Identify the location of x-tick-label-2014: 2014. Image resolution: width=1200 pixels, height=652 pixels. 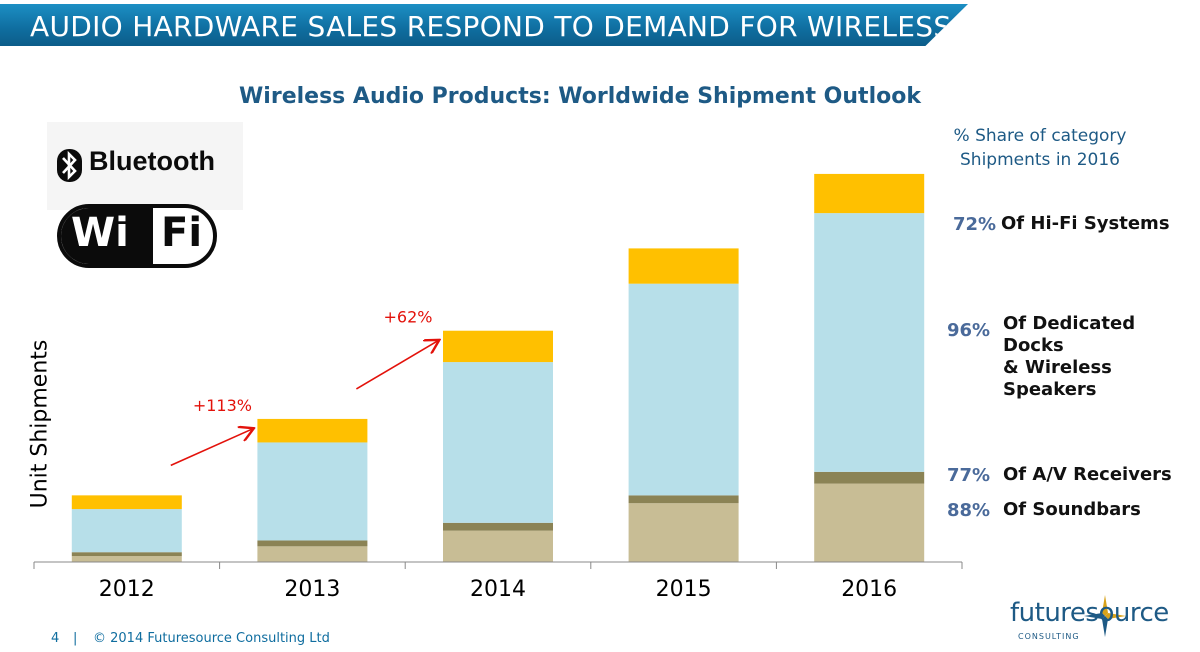
(498, 589).